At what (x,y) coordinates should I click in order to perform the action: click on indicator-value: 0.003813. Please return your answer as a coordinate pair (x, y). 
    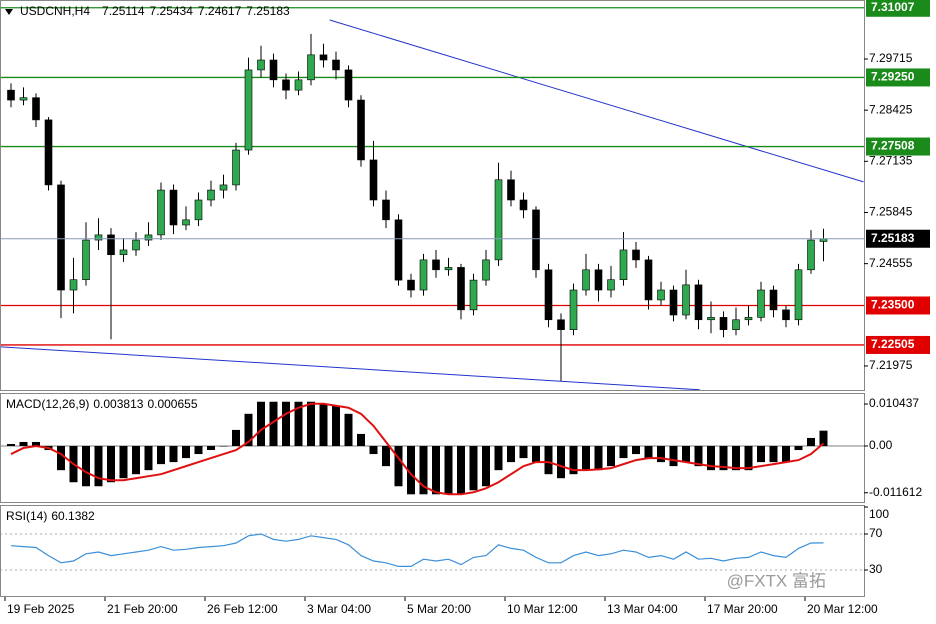
    Looking at the image, I should click on (118, 404).